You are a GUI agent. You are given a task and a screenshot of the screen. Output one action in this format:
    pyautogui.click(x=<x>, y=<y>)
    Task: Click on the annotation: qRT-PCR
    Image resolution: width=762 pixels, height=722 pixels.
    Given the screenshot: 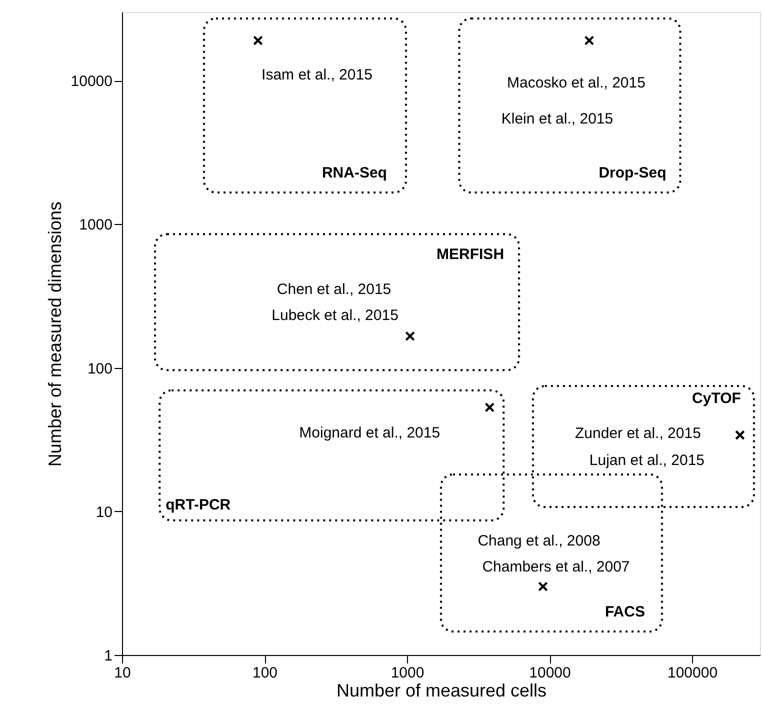 What is the action you would take?
    pyautogui.click(x=198, y=505)
    